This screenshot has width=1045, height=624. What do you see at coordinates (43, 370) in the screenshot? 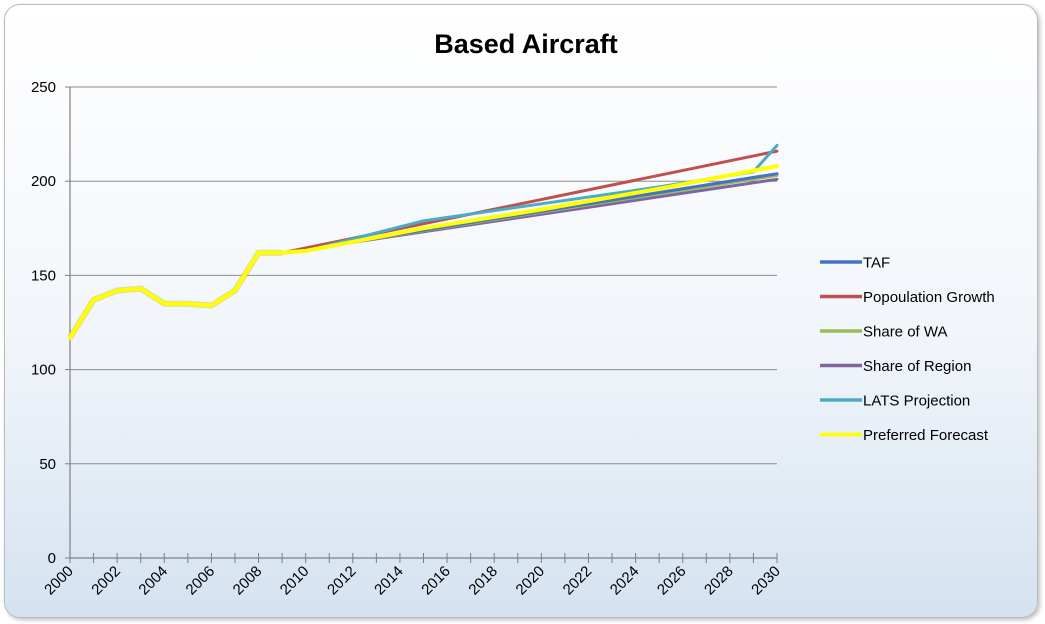
I see `y-tick-label-100: 100` at bounding box center [43, 370].